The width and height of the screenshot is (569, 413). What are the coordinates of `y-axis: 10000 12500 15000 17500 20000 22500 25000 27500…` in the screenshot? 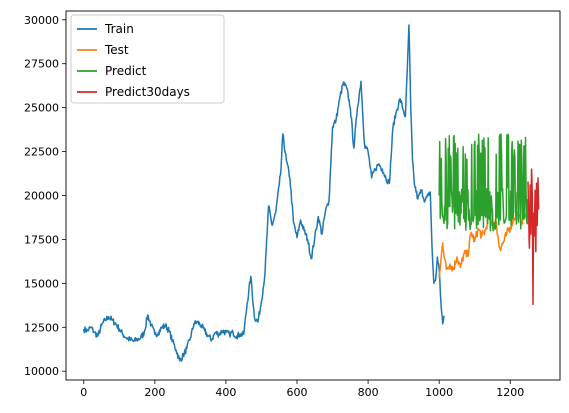 It's located at (45, 196).